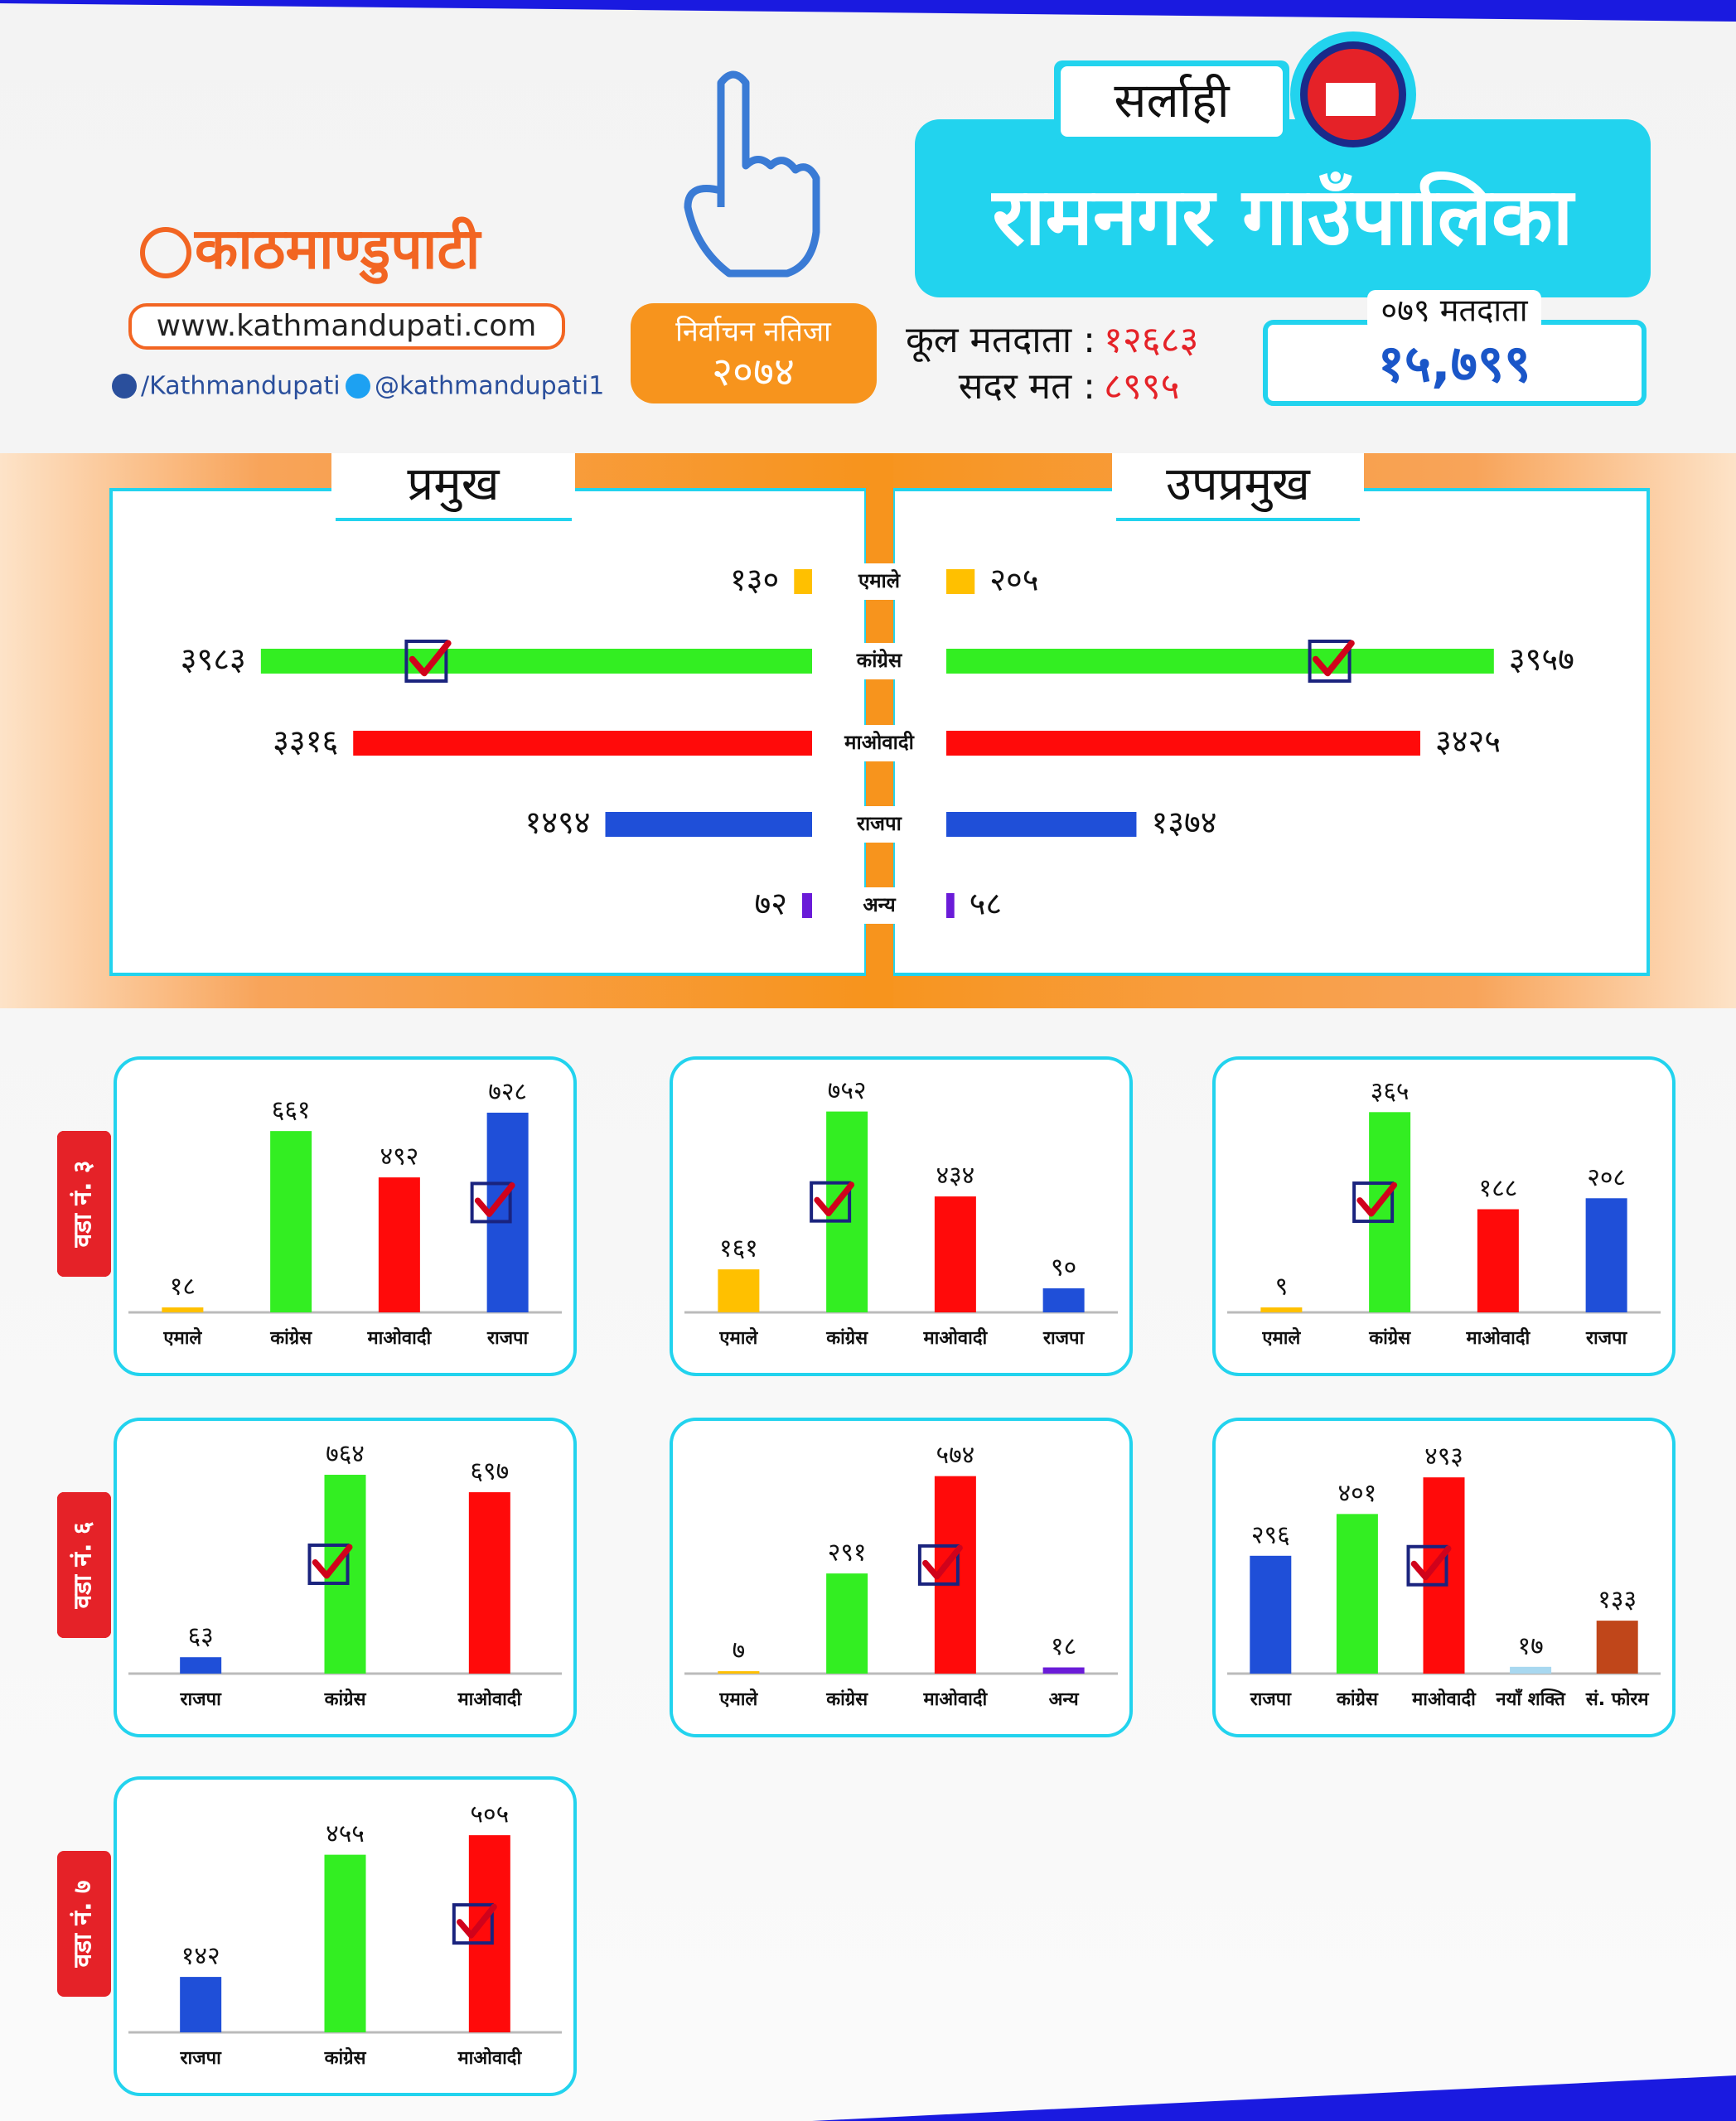  Describe the element at coordinates (345, 1834) in the screenshot. I see `value-label: ४५५` at that location.